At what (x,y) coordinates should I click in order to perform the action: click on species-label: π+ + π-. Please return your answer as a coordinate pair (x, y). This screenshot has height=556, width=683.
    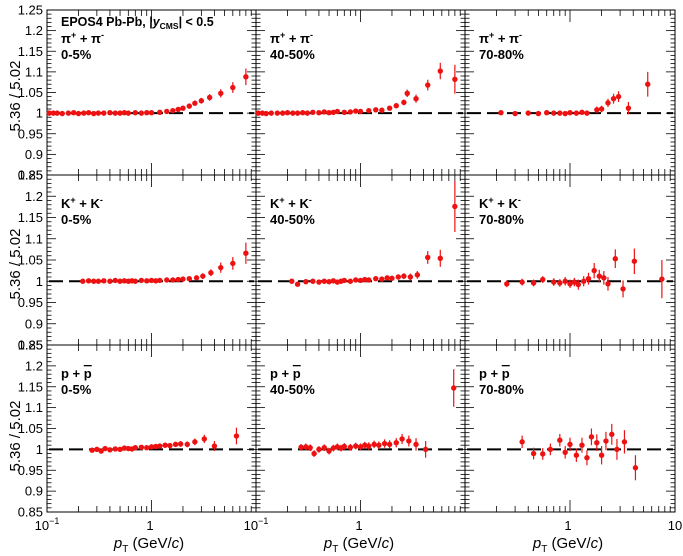
    Looking at the image, I should click on (82, 38).